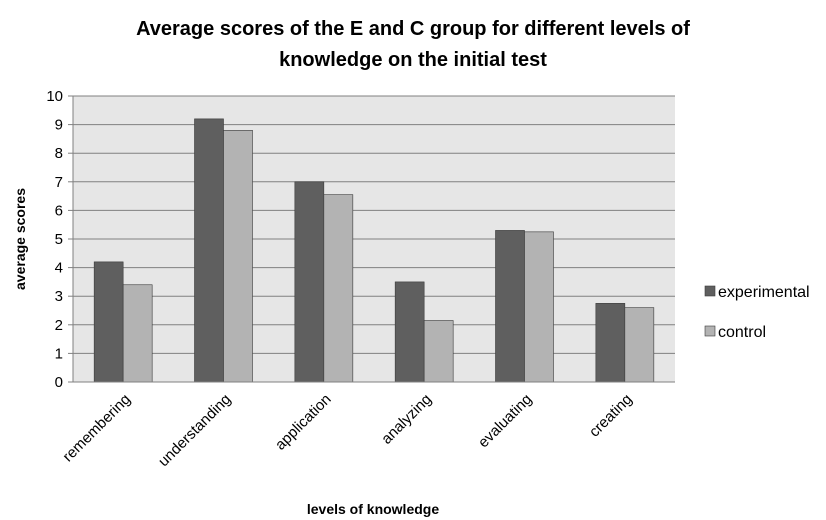  What do you see at coordinates (108, 322) in the screenshot?
I see `bar-experimental-remembering` at bounding box center [108, 322].